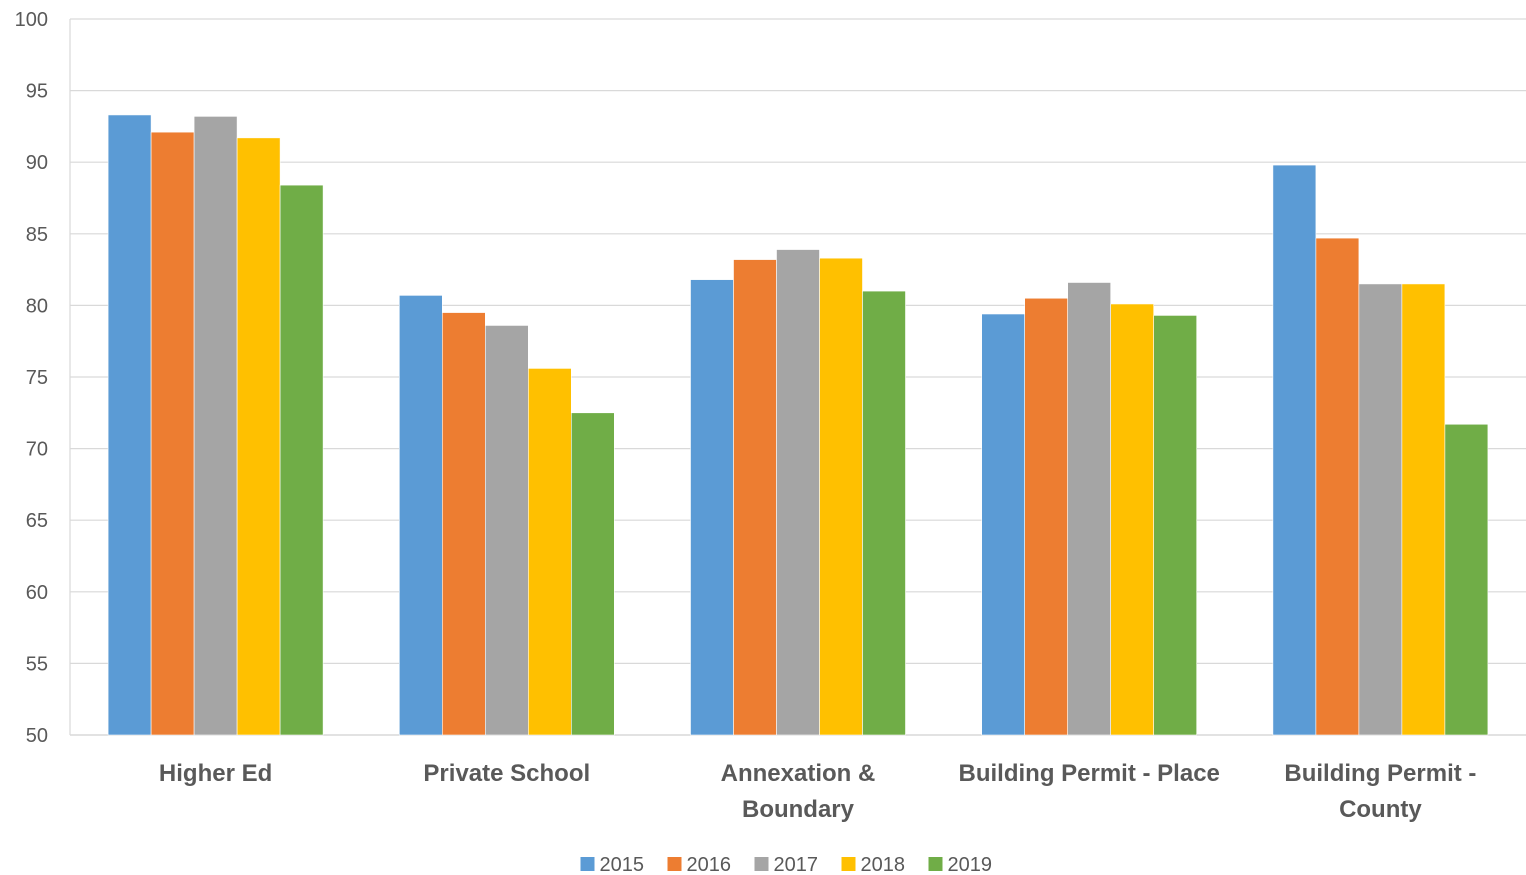  I want to click on y-axis-tick-labels: 50 55 60 65 70 75 80 85 90 95 100, so click(31, 378).